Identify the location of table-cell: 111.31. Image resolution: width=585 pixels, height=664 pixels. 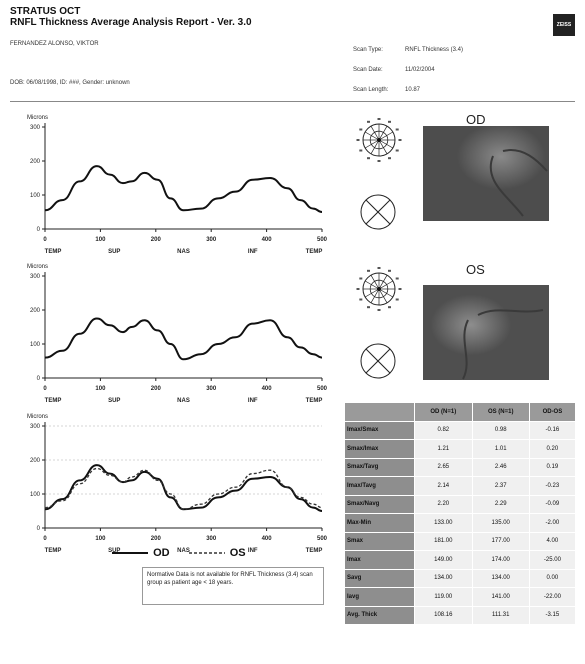
(500, 615).